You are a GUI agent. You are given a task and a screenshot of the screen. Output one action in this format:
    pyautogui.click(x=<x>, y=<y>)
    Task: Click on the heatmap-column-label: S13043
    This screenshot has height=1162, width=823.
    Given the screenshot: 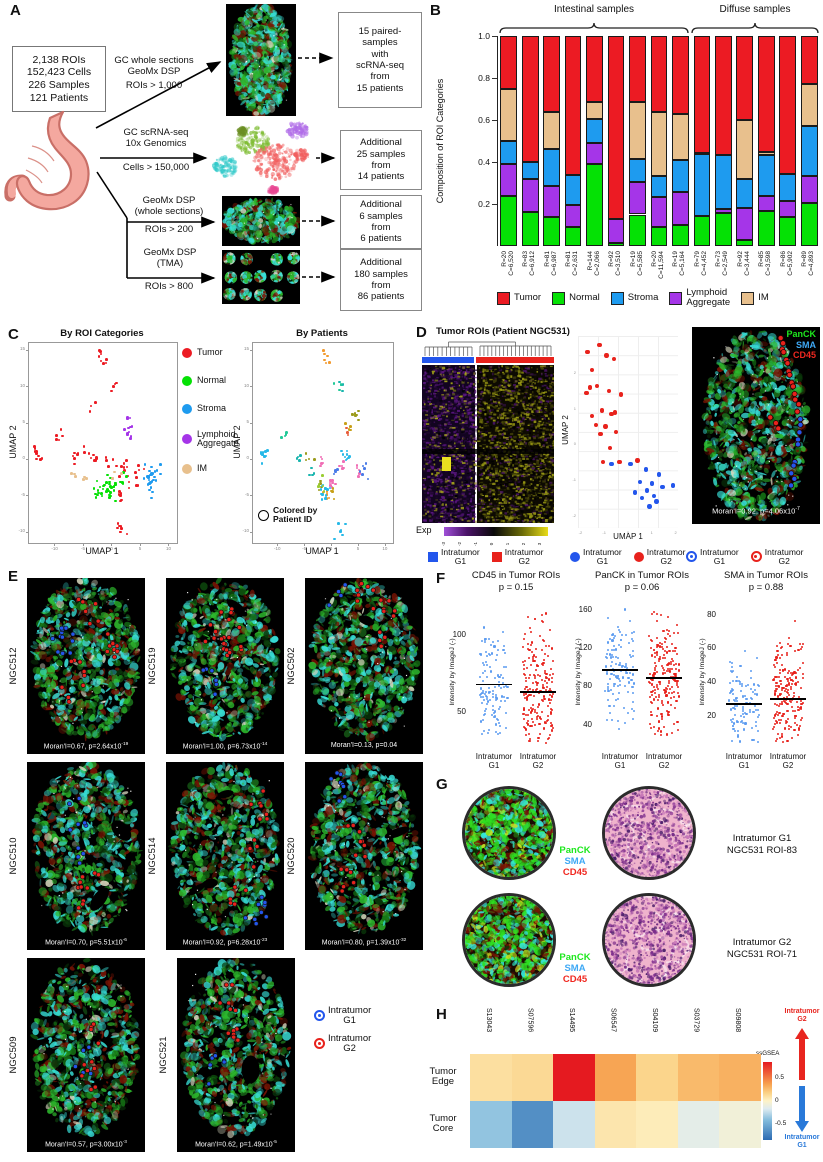 What is the action you would take?
    pyautogui.click(x=488, y=1020)
    